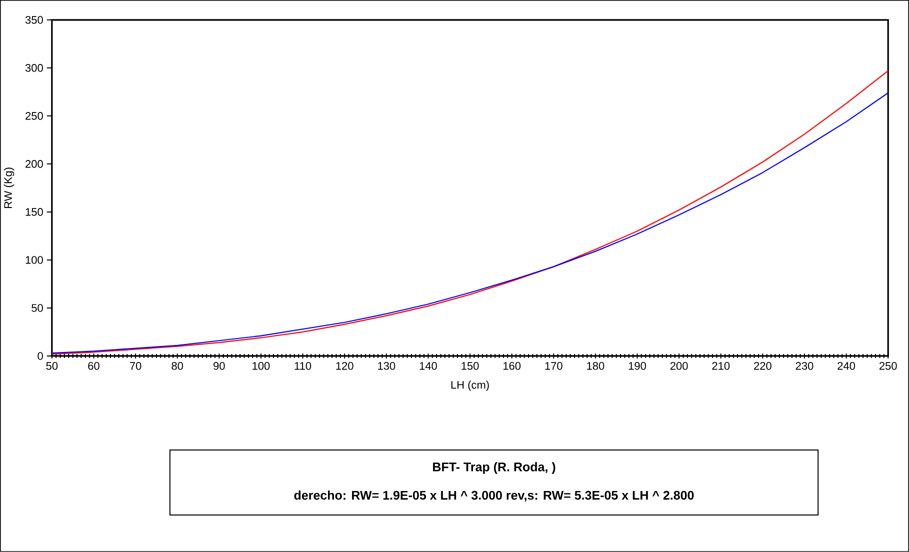 The image size is (909, 552). Describe the element at coordinates (494, 468) in the screenshot. I see `text: BFT- Trap (R. Roda, )` at that location.